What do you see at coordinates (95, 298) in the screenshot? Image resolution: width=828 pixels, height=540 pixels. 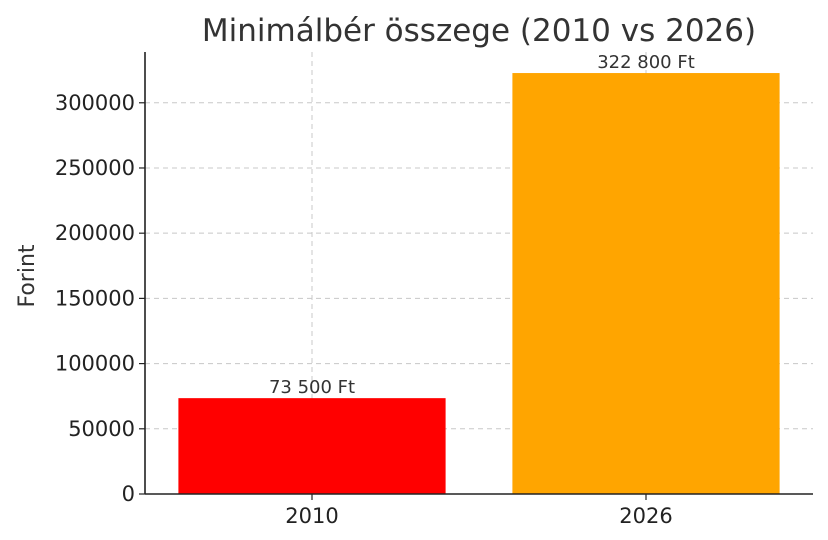 I see `y-tick-label: 150000` at bounding box center [95, 298].